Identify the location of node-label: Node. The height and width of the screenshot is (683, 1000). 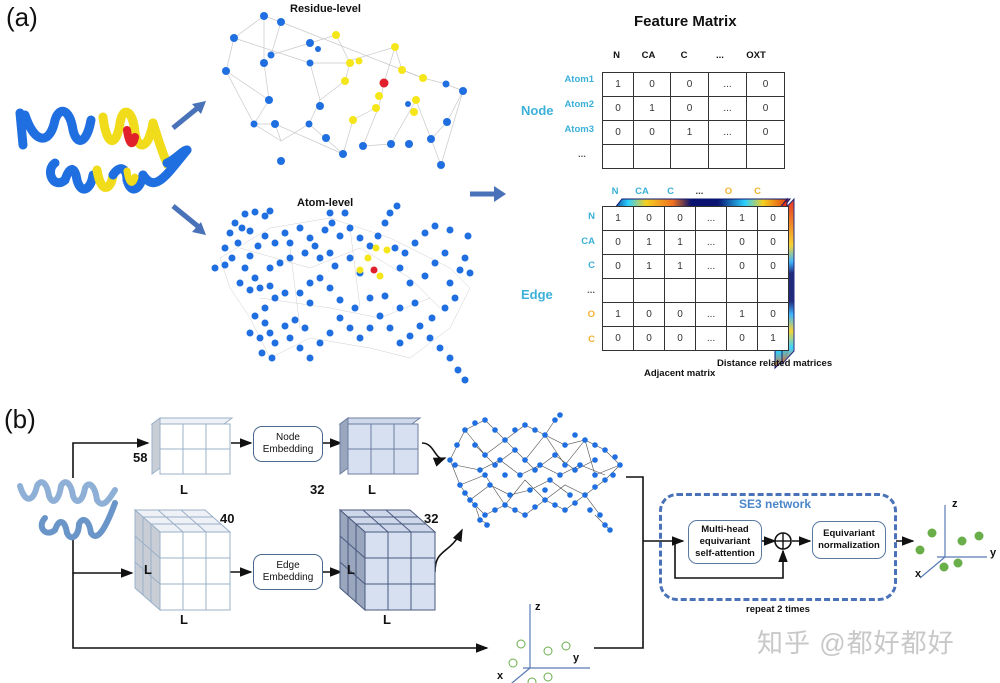
(537, 110).